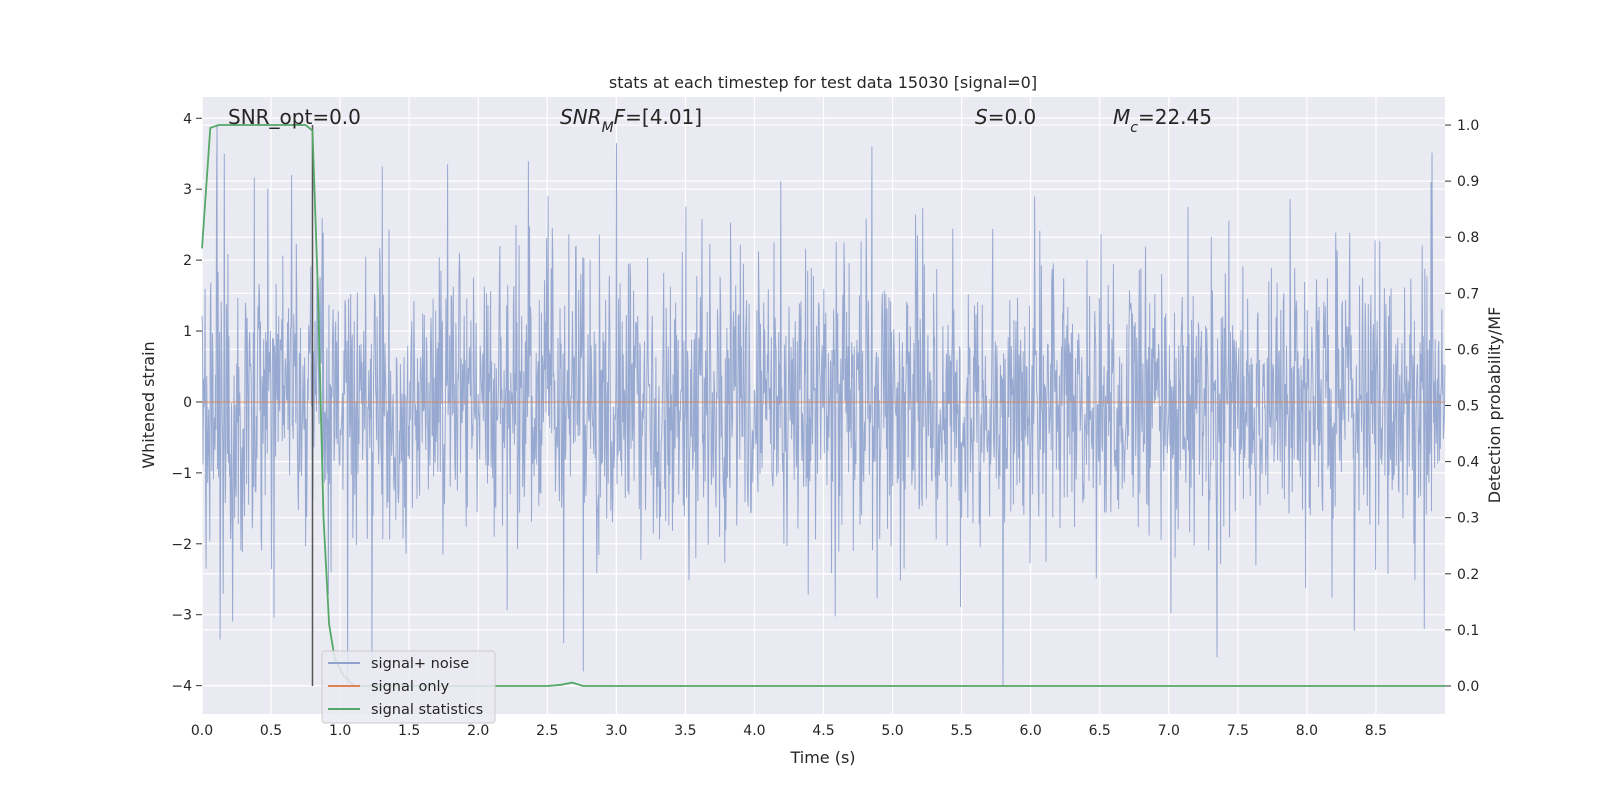 The width and height of the screenshot is (1600, 800). Describe the element at coordinates (427, 710) in the screenshot. I see `legend-label-signal-statistics: signal statistics` at that location.